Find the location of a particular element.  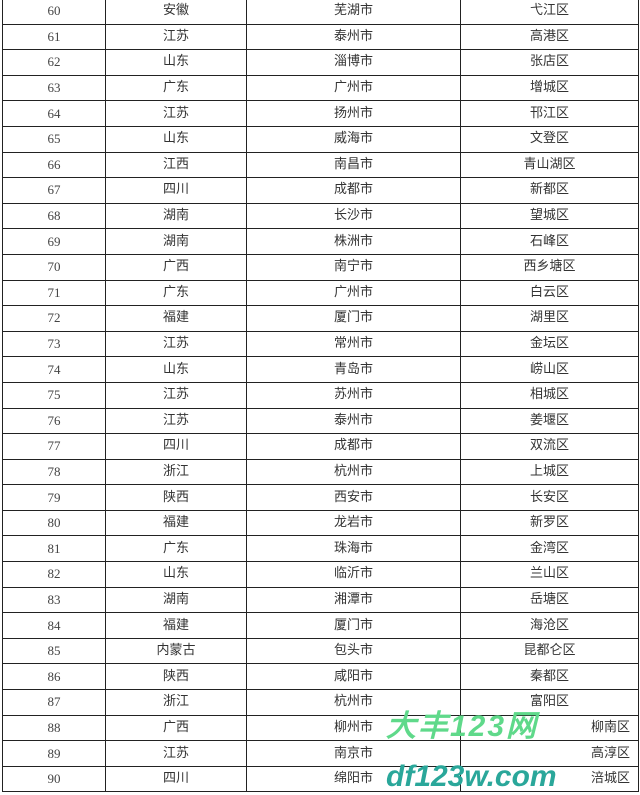

table-row: 85 内蒙古 包头市 昆都仑区 is located at coordinates (320, 651).